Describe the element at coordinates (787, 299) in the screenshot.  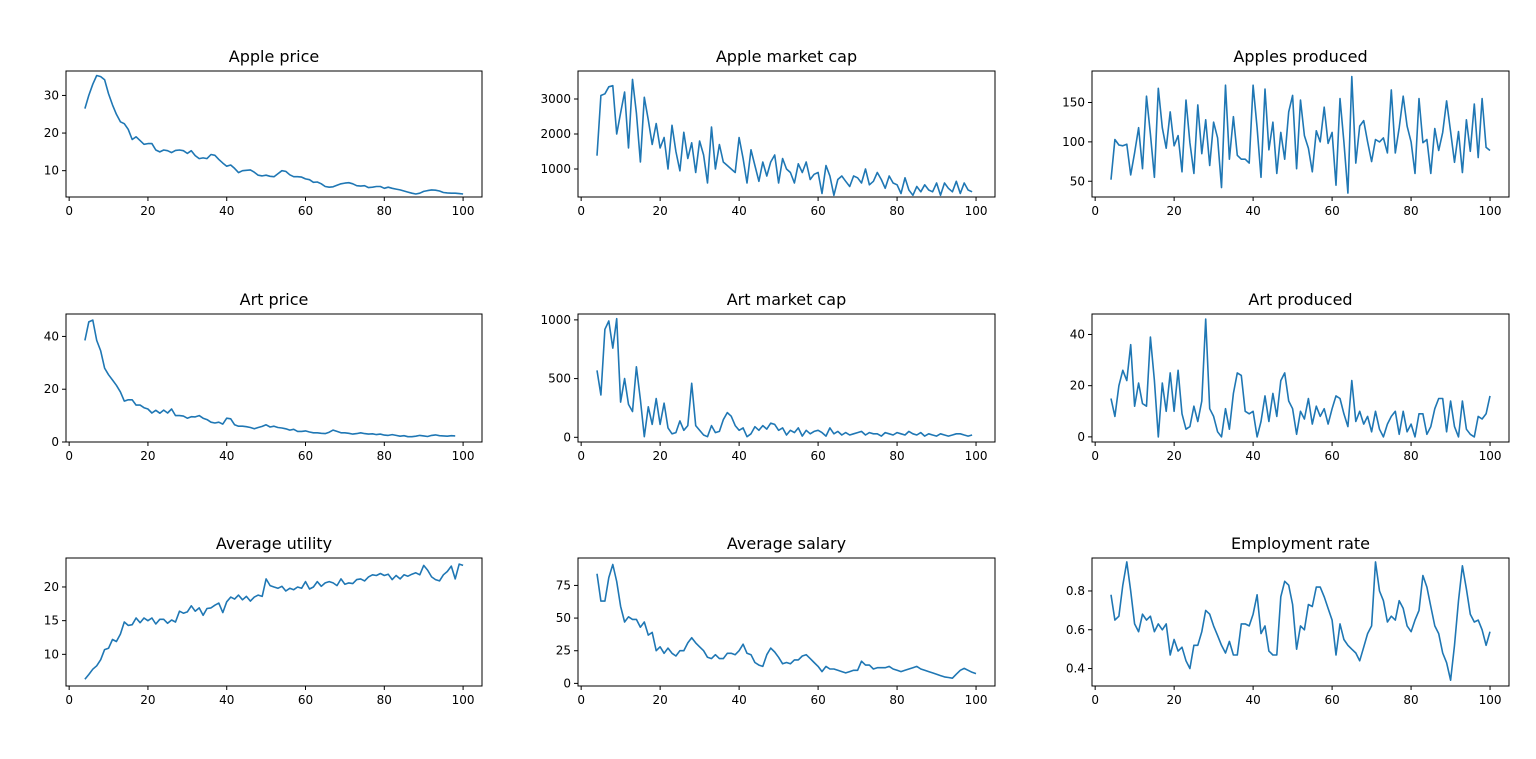
I see `subplot-title: Art market cap` at that location.